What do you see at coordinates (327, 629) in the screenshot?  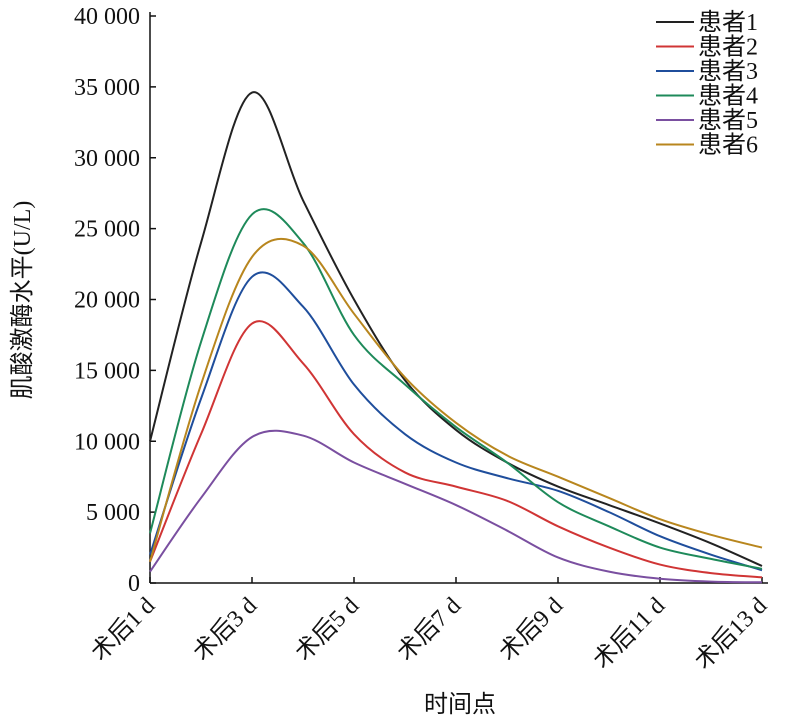 I see `x-tick-label: 术后5 d` at bounding box center [327, 629].